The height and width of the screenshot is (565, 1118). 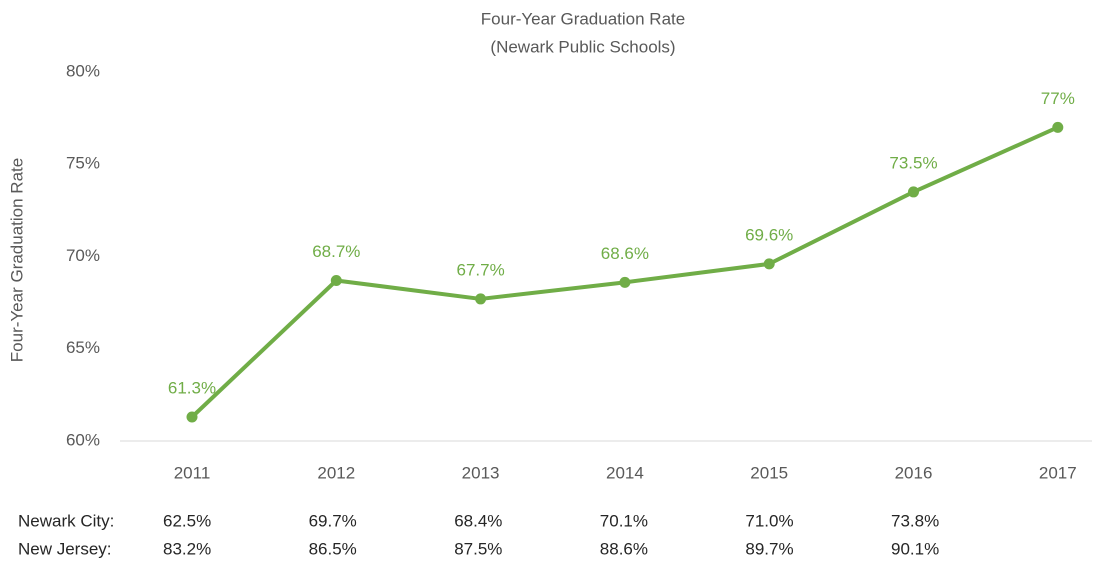 I want to click on table-cell: 70.1%, so click(x=624, y=520).